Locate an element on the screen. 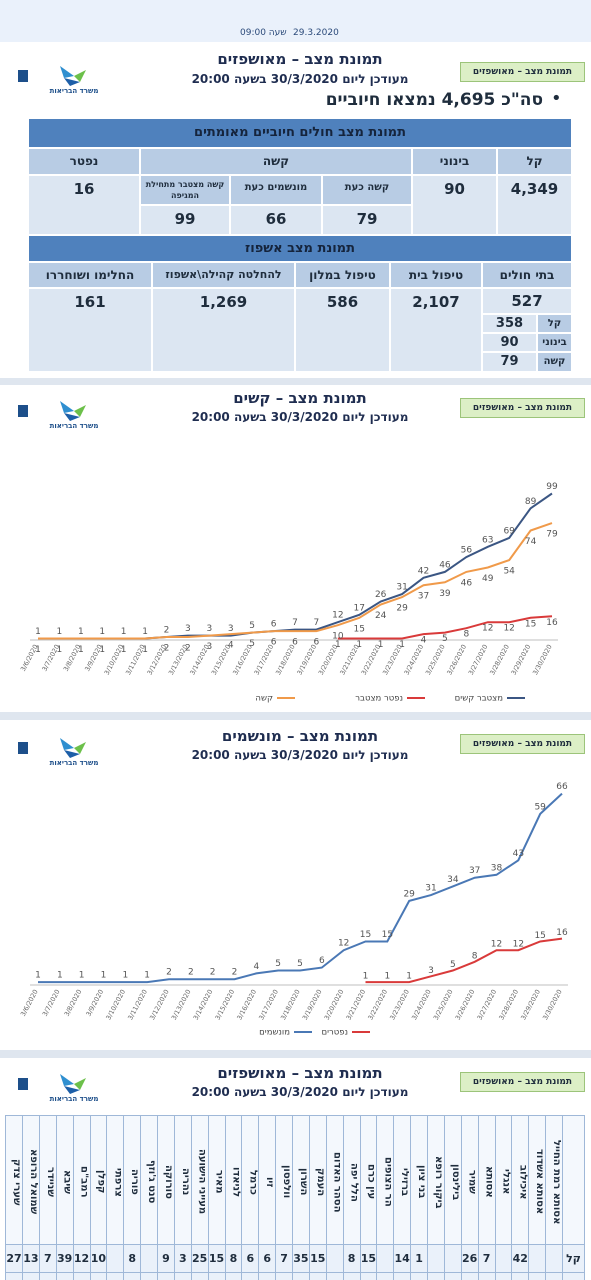 This screenshot has height=1280, width=591. data-label: 7 is located at coordinates (317, 623).